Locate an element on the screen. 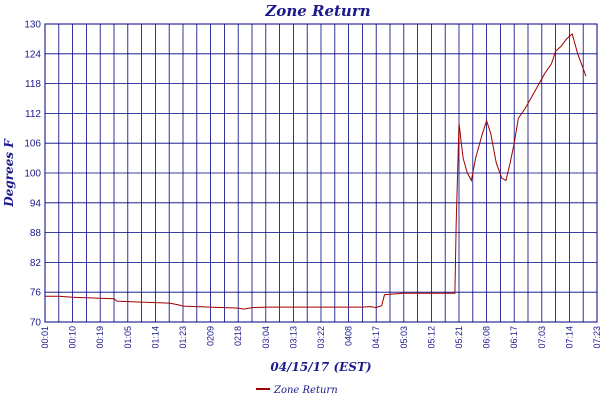 This screenshot has height=400, width=600. legend-label: Zone Return is located at coordinates (305, 390).